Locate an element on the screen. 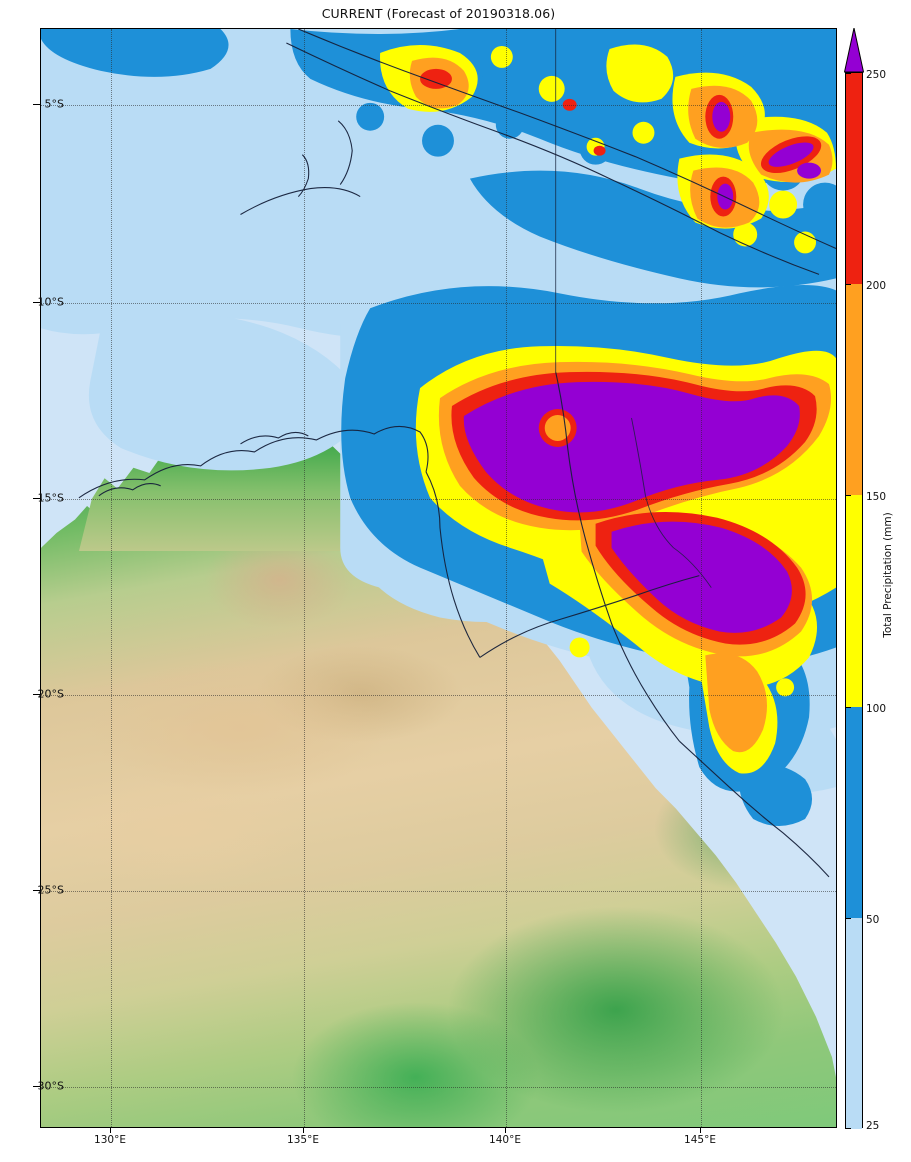 The height and width of the screenshot is (1162, 911). gridline-135E is located at coordinates (304, 578).